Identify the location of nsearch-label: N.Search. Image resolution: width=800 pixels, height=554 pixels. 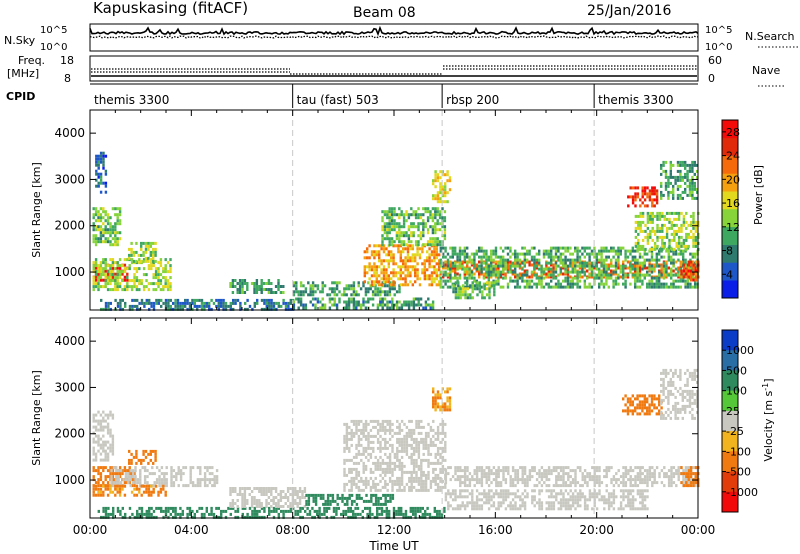
(770, 36).